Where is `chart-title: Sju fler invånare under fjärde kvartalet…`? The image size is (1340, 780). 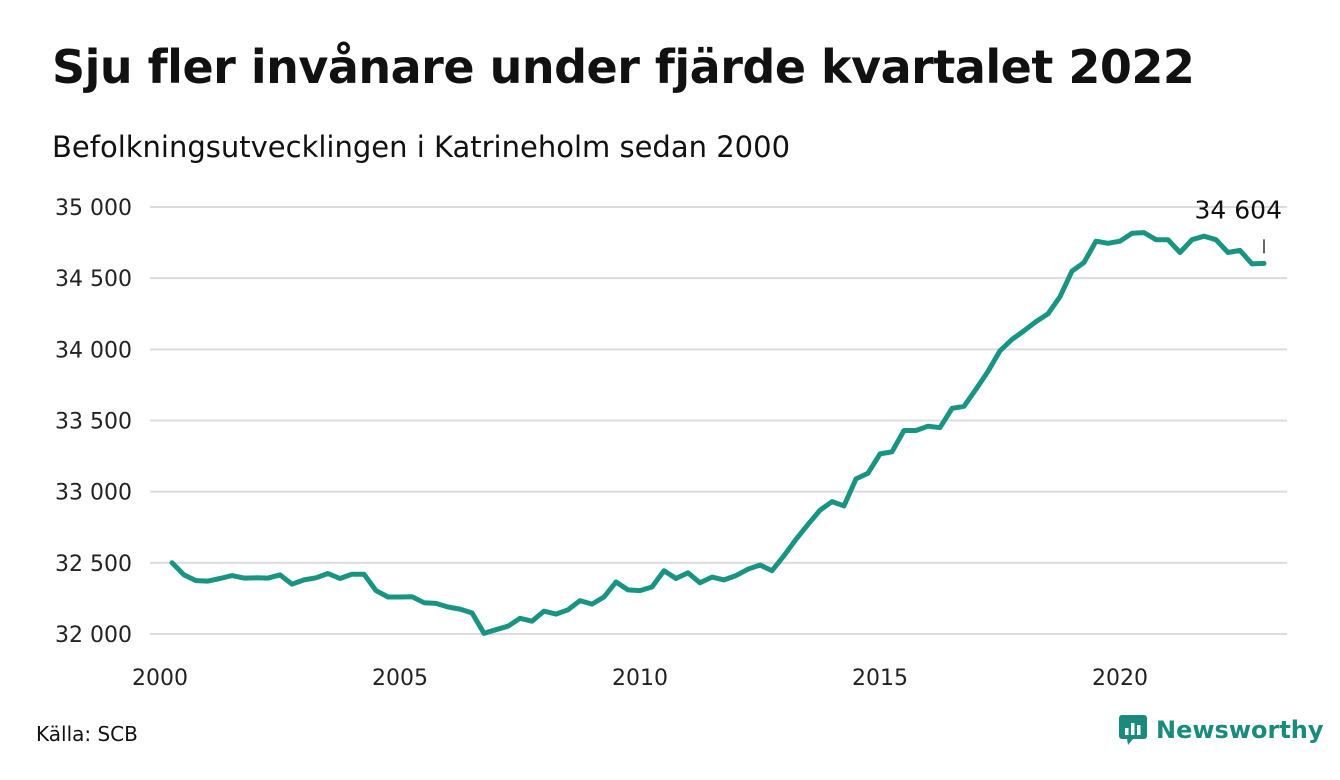 chart-title: Sju fler invånare under fjärde kvartalet… is located at coordinates (623, 67).